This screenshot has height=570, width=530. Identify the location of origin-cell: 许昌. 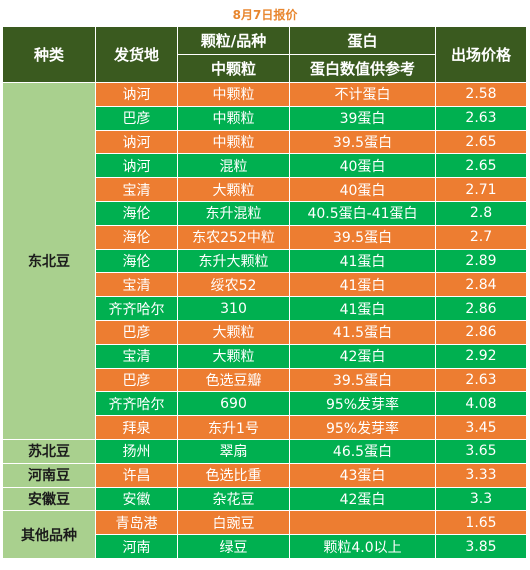
(136, 475).